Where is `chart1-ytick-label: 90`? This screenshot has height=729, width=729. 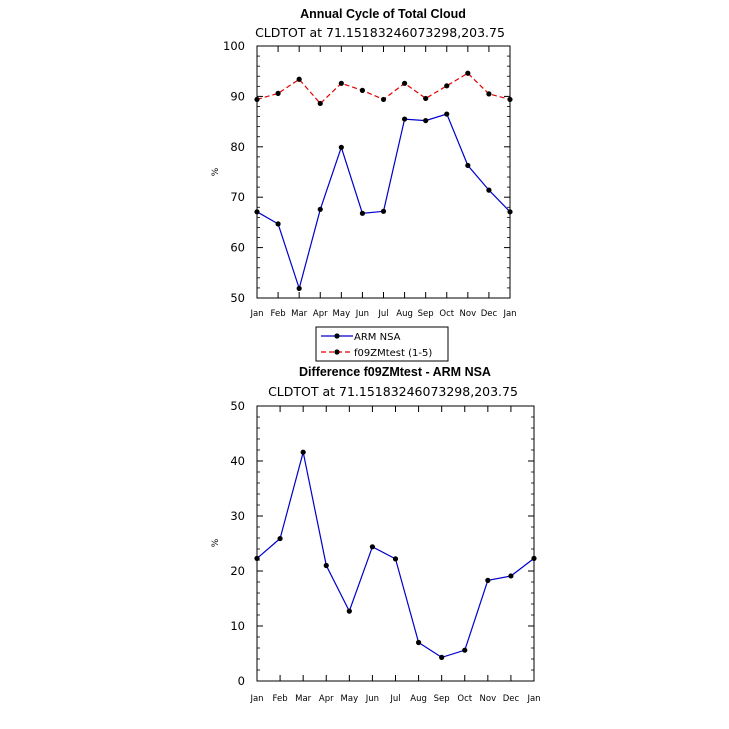 chart1-ytick-label: 90 is located at coordinates (237, 96).